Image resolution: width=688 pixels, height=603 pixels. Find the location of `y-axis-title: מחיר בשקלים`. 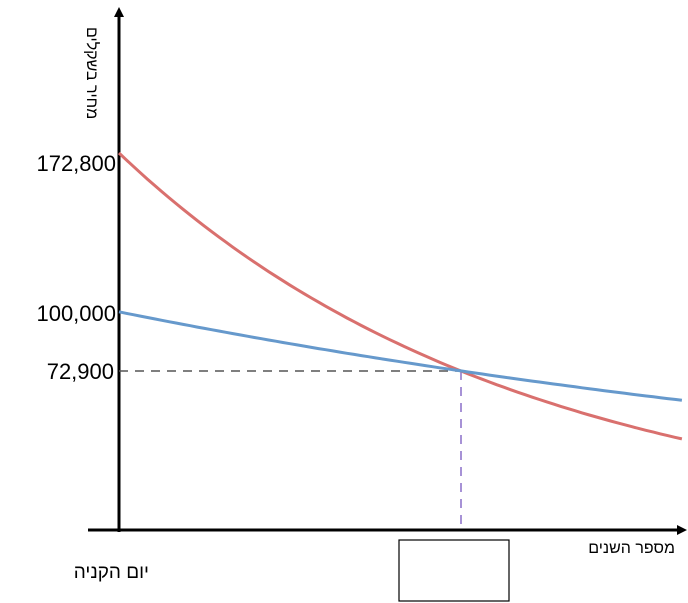

y-axis-title: מחיר בשקלים is located at coordinates (92, 73).